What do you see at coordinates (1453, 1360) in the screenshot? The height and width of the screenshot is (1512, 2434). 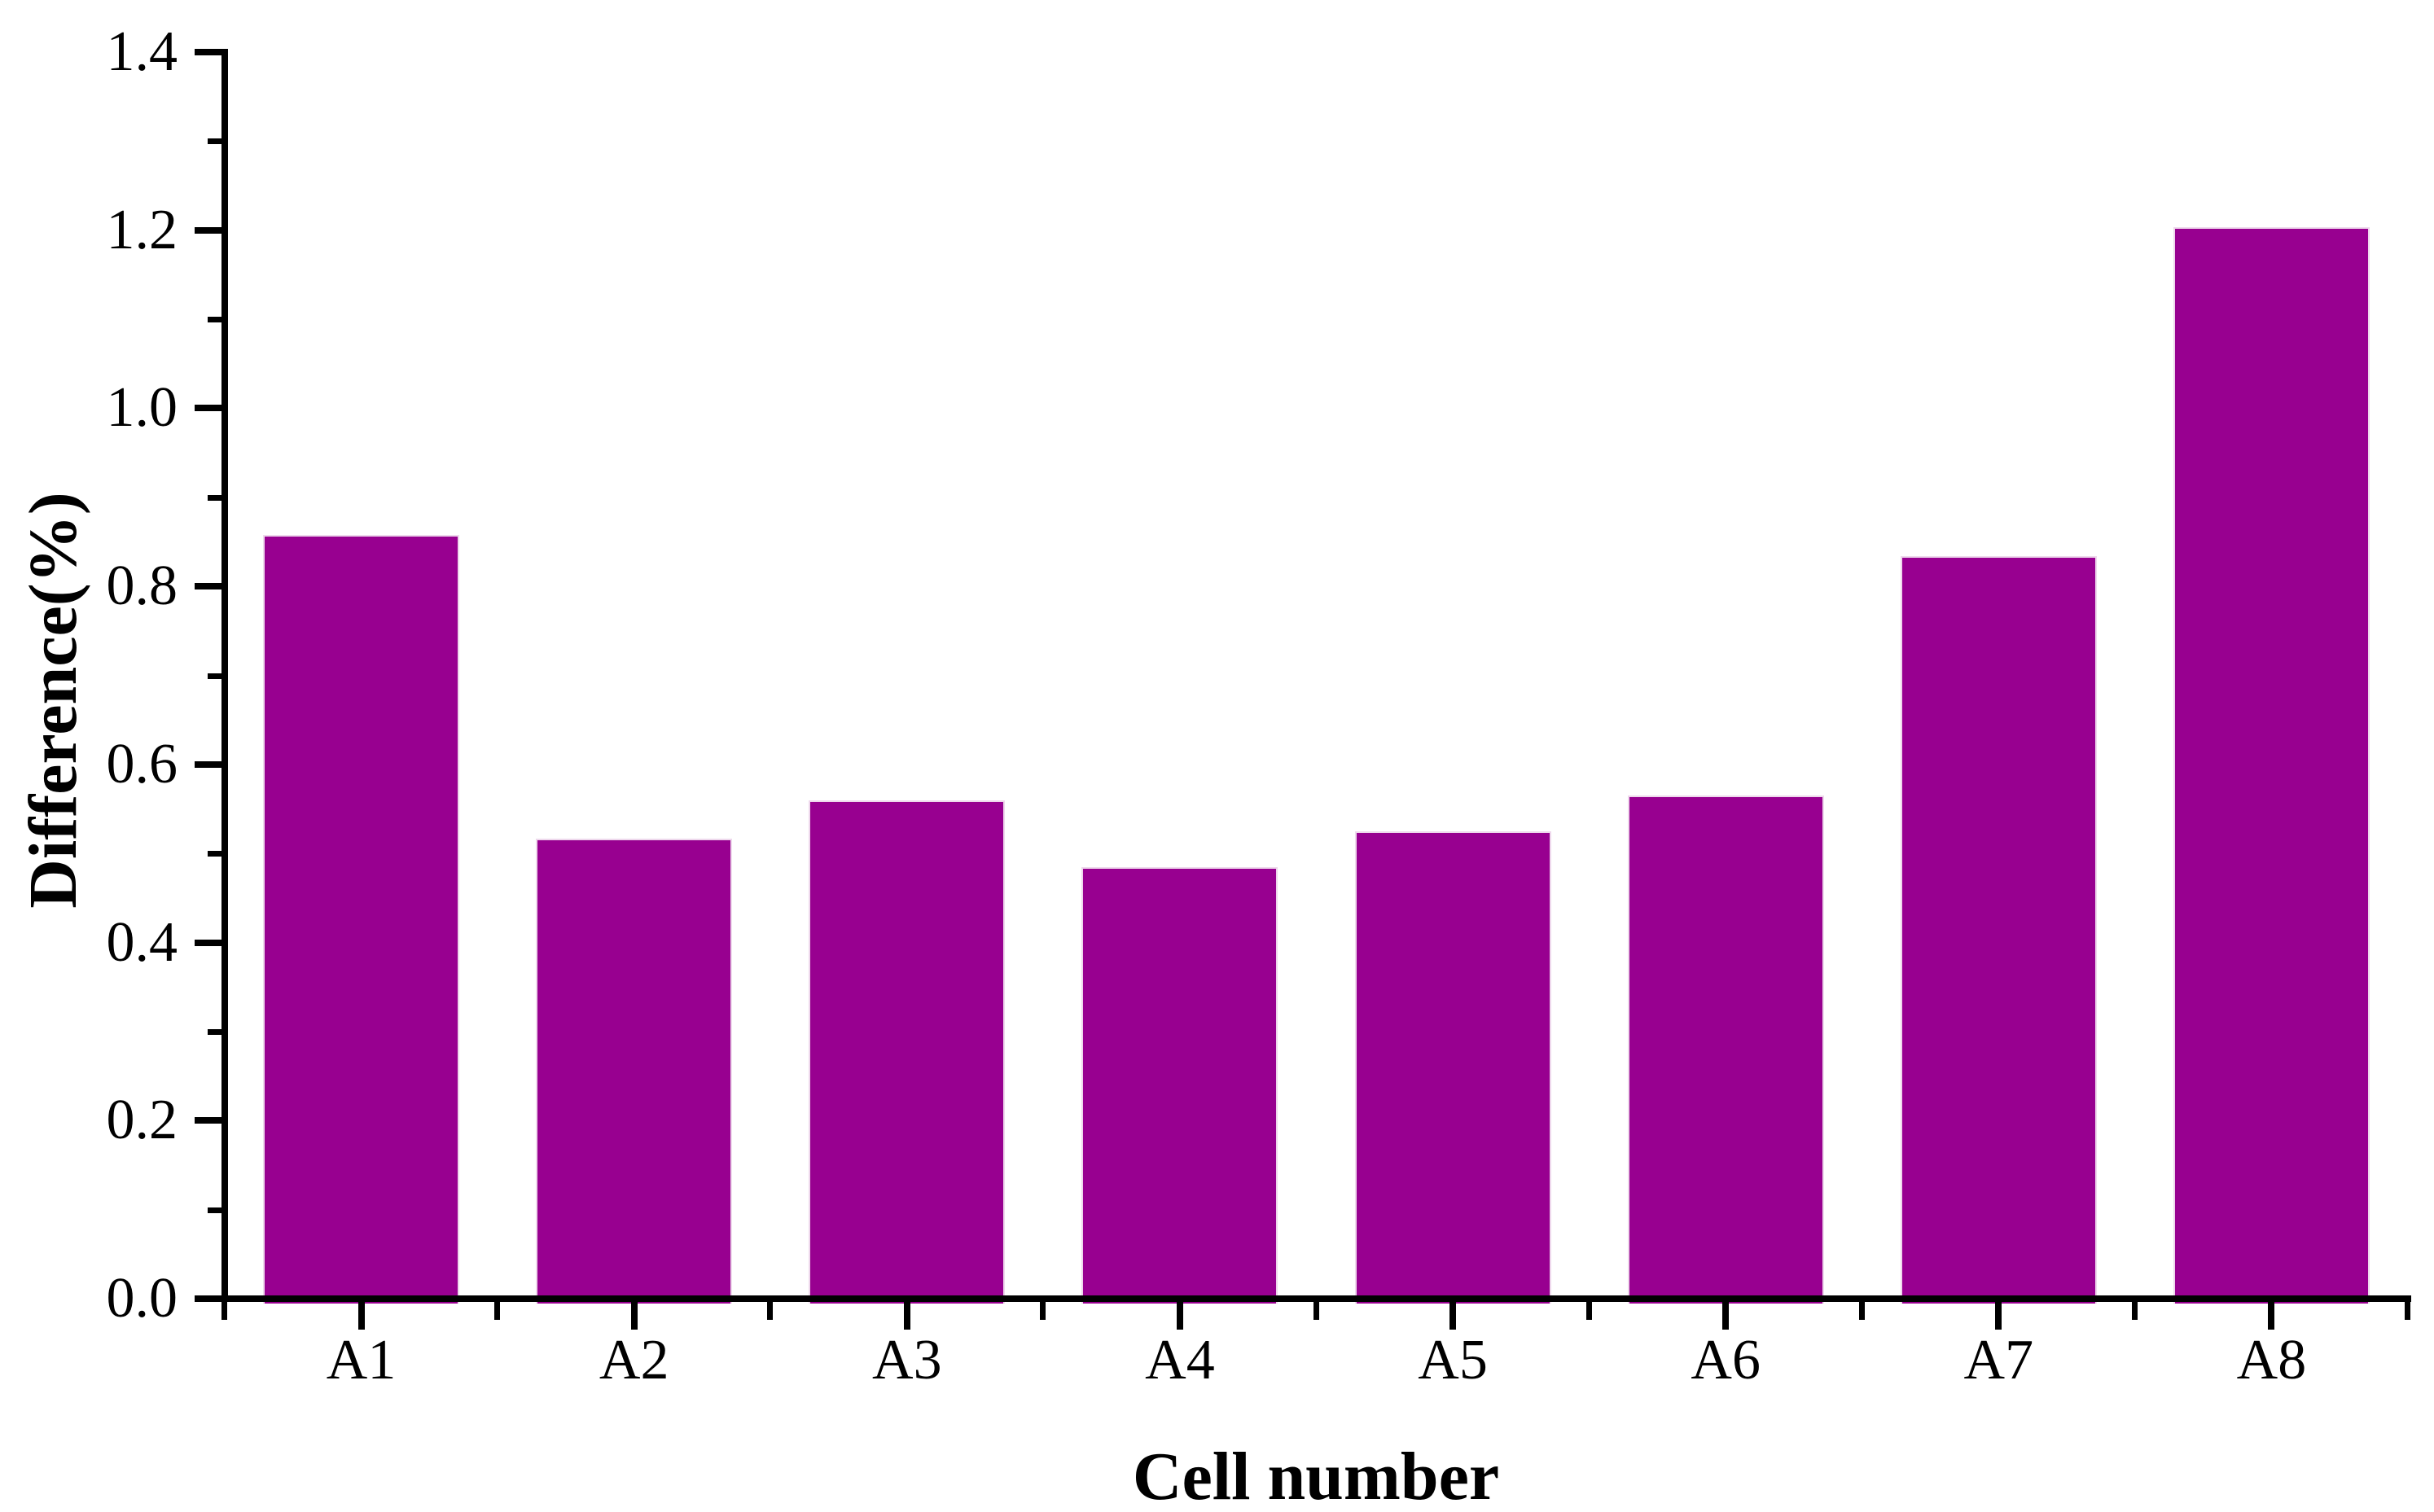 I see `x-tick-label-A5: A5` at bounding box center [1453, 1360].